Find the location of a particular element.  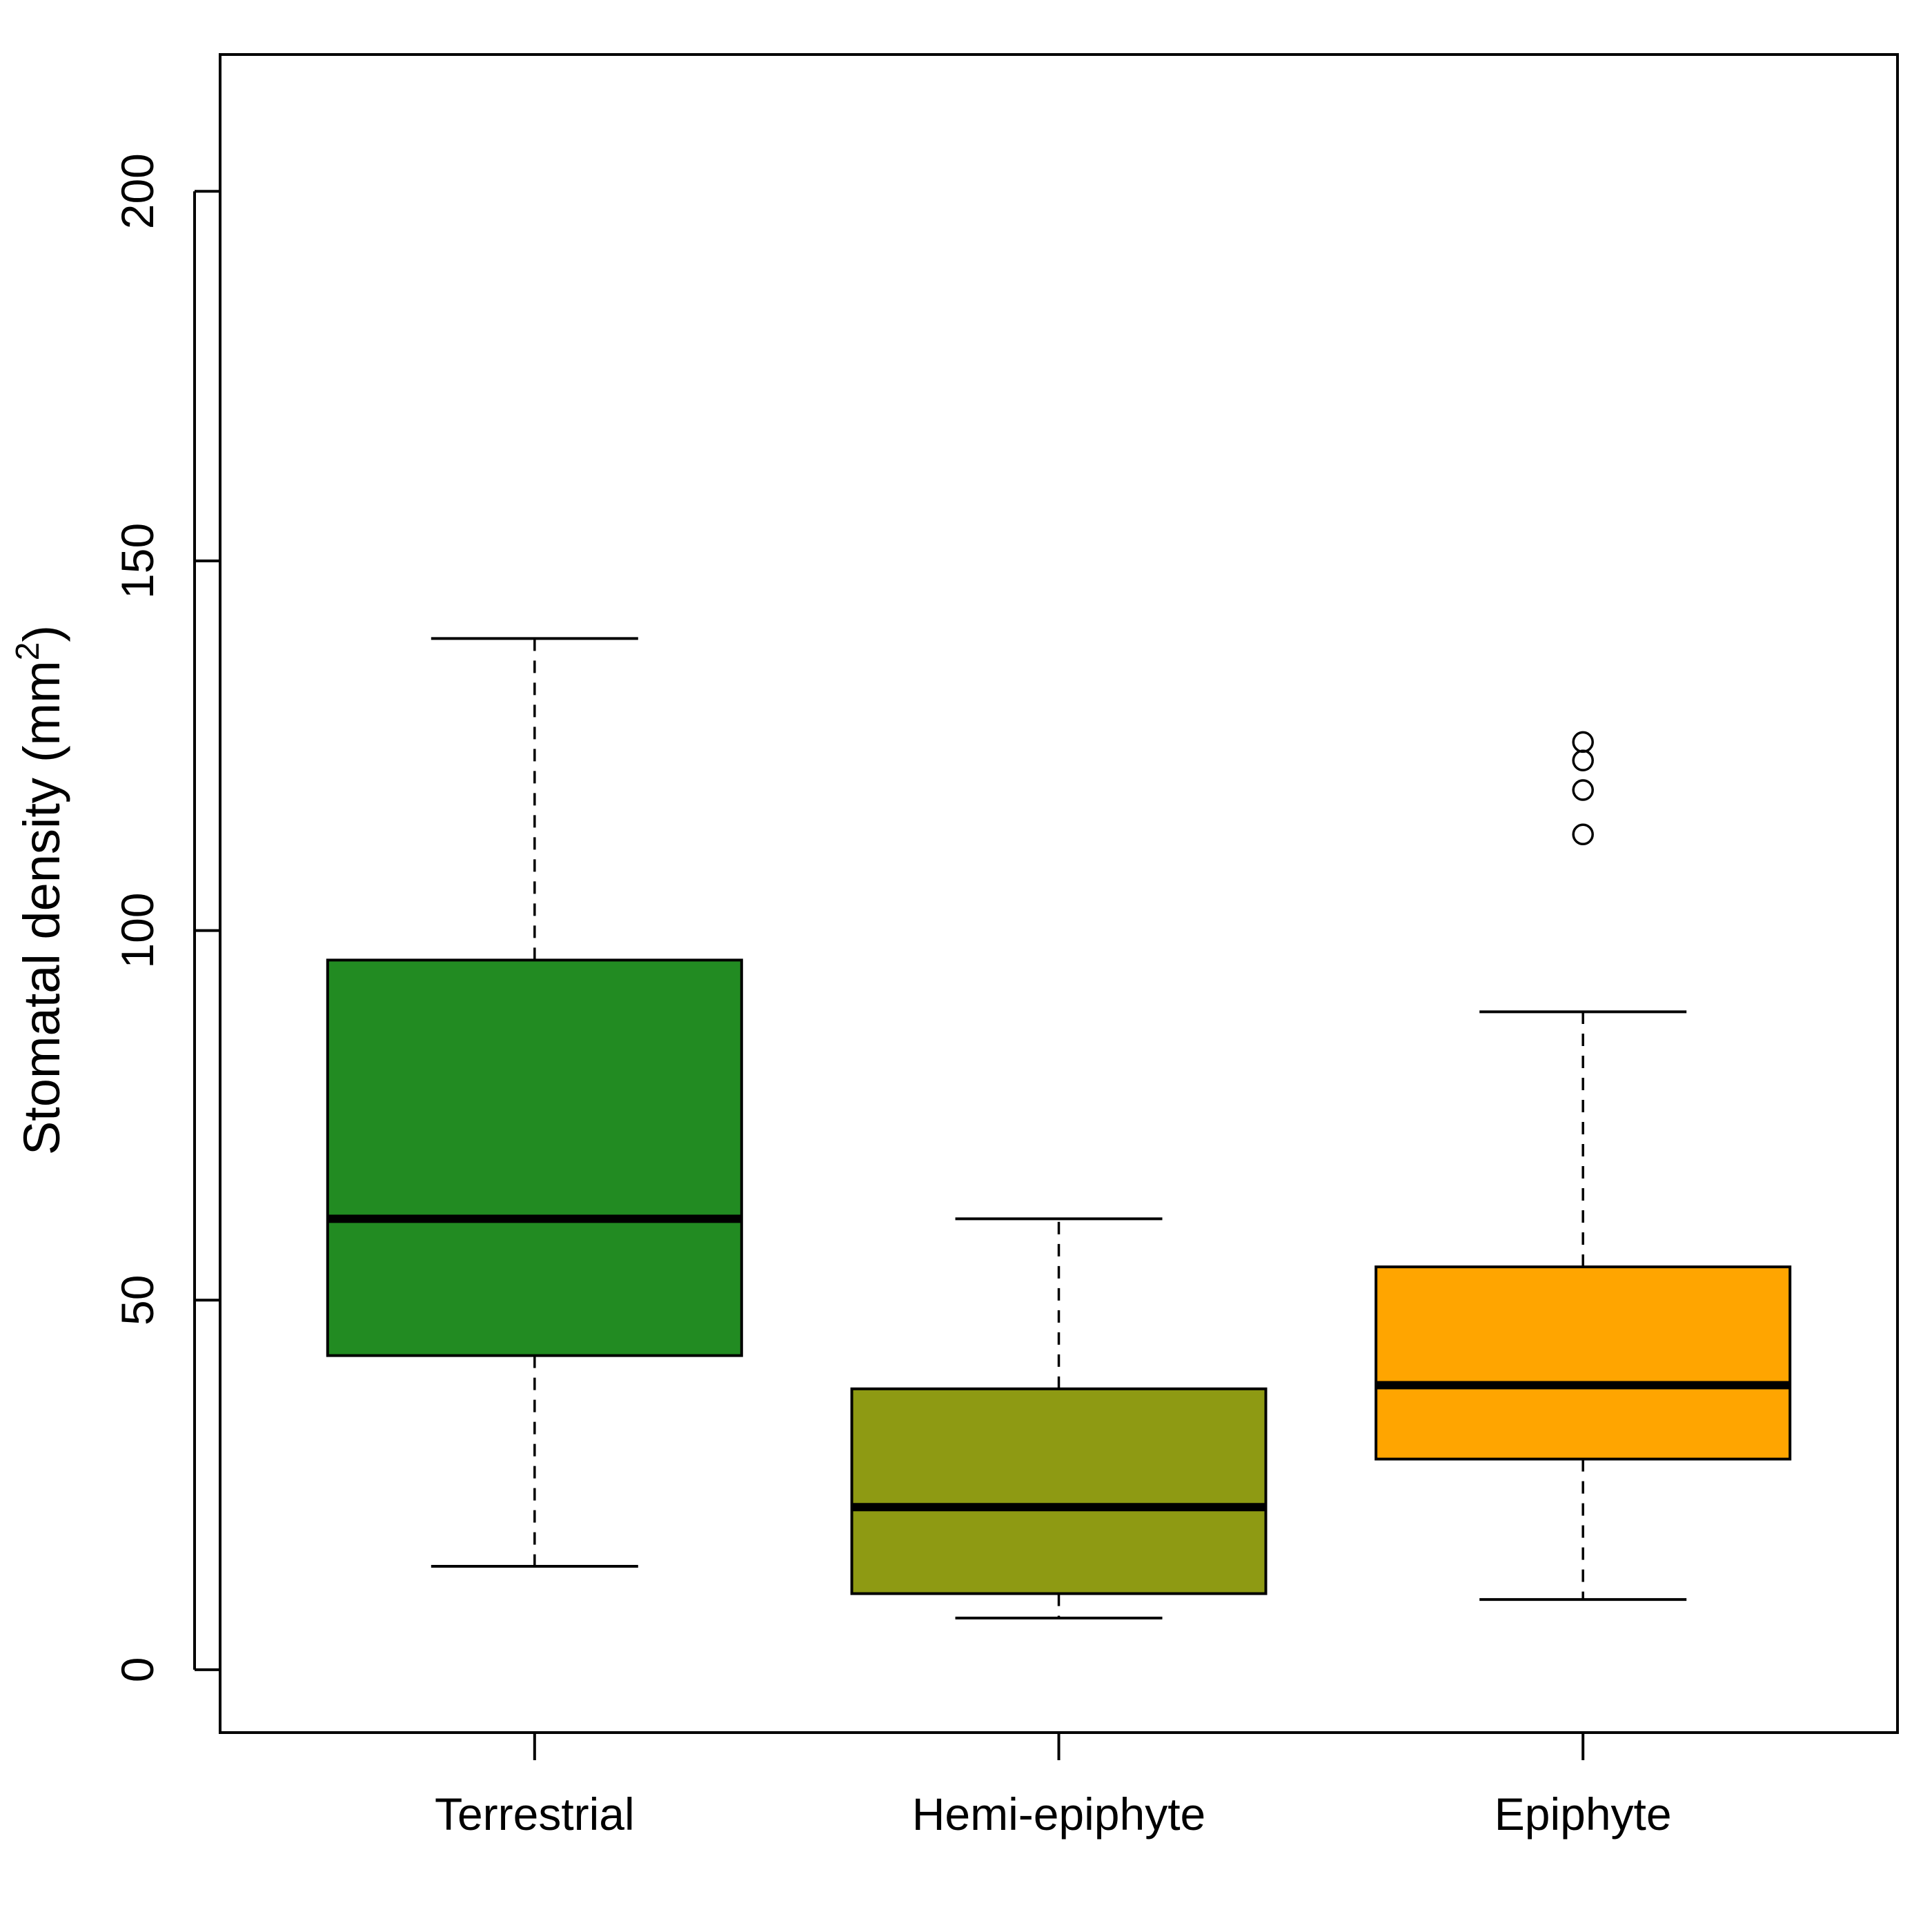

y-tick-label: 200 is located at coordinates (137, 191).